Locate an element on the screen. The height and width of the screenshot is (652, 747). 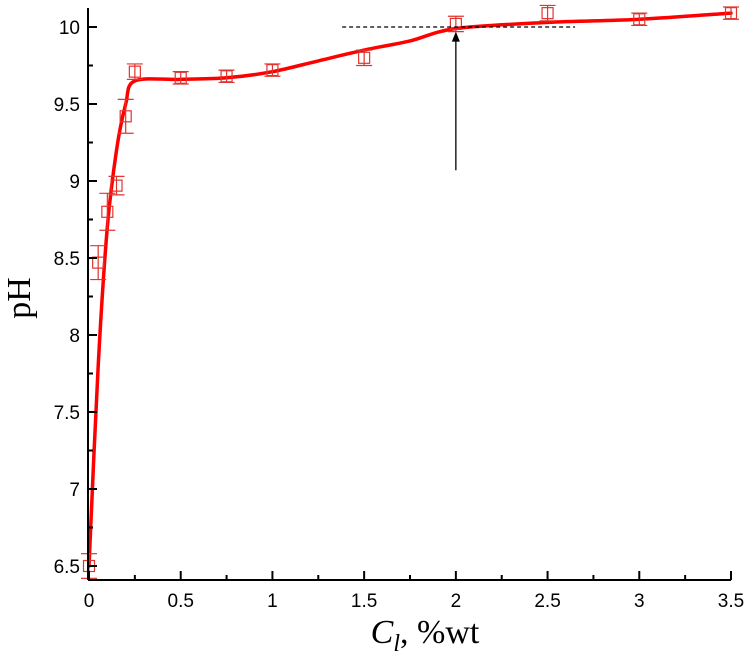
x-tick-label-1: 0.5 is located at coordinates (181, 601).